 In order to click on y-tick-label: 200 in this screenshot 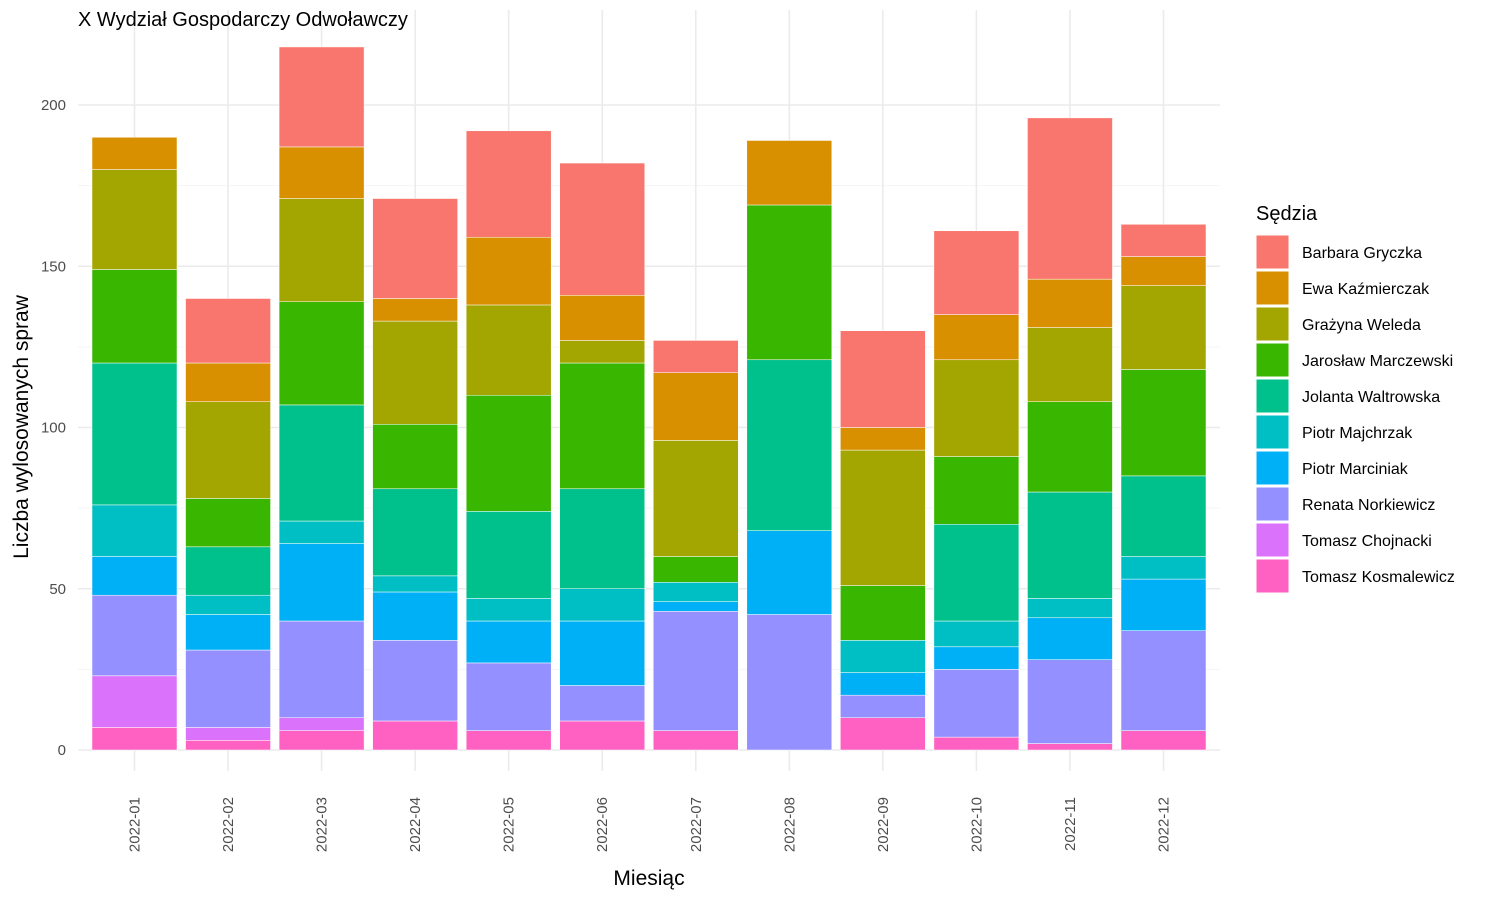, I will do `click(53, 105)`.